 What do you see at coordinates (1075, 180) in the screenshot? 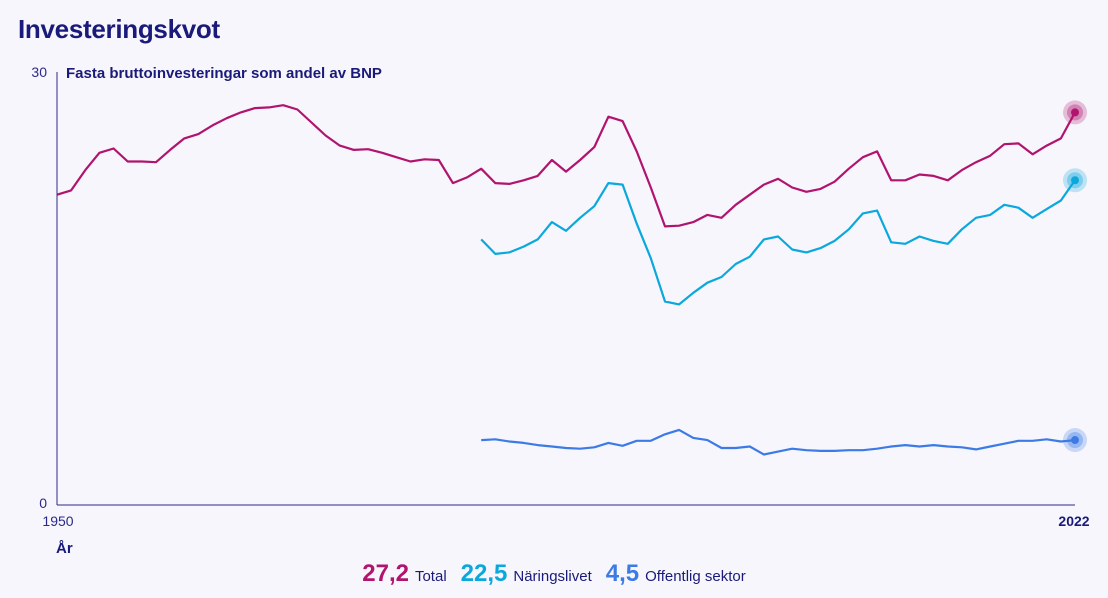
I see `endpoint-dot-naringslivet` at bounding box center [1075, 180].